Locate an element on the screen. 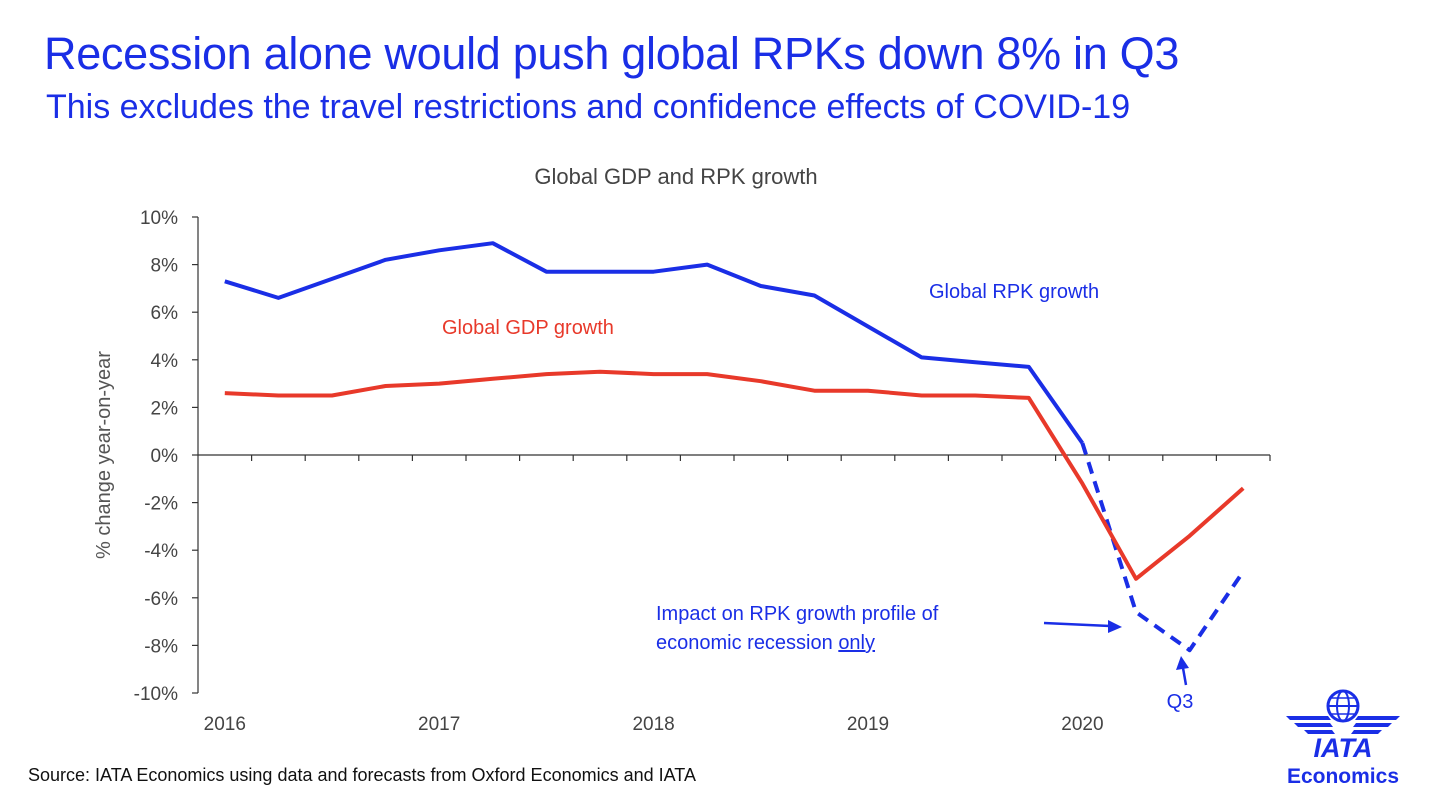  y-tick-label: -10% is located at coordinates (156, 694).